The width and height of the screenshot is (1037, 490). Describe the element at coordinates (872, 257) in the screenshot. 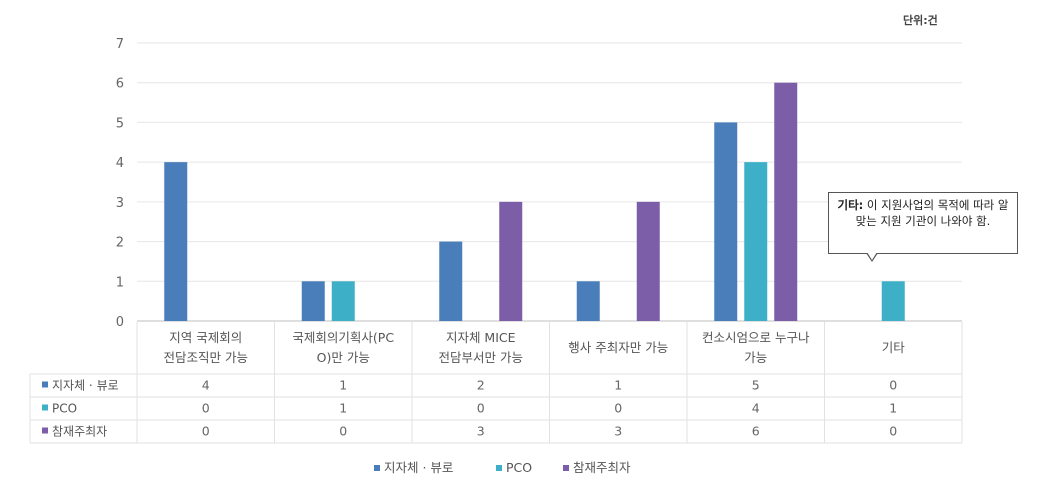

I see `callout-tail` at that location.